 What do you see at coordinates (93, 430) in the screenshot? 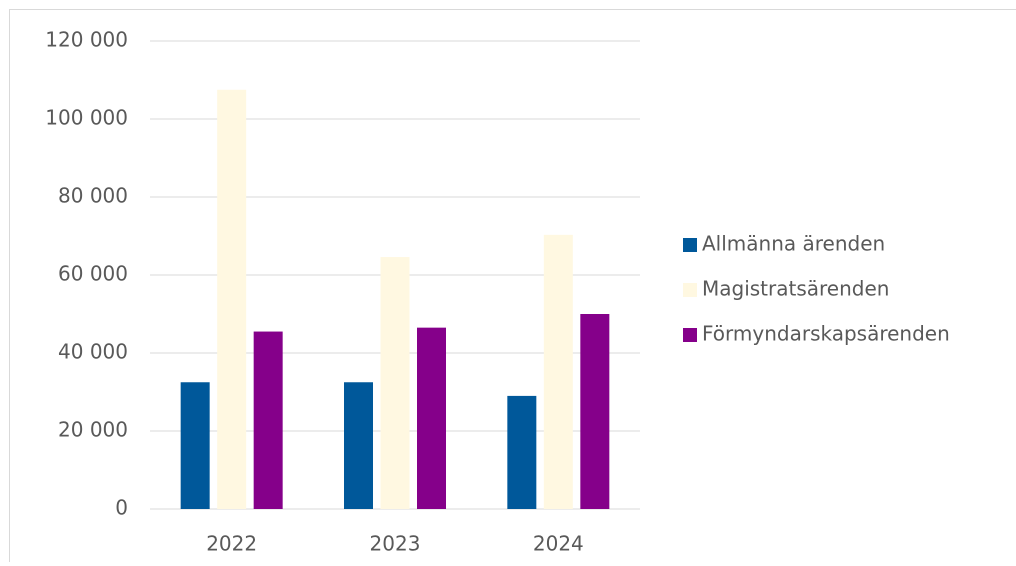
I see `y-tick-label: 20 000` at bounding box center [93, 430].